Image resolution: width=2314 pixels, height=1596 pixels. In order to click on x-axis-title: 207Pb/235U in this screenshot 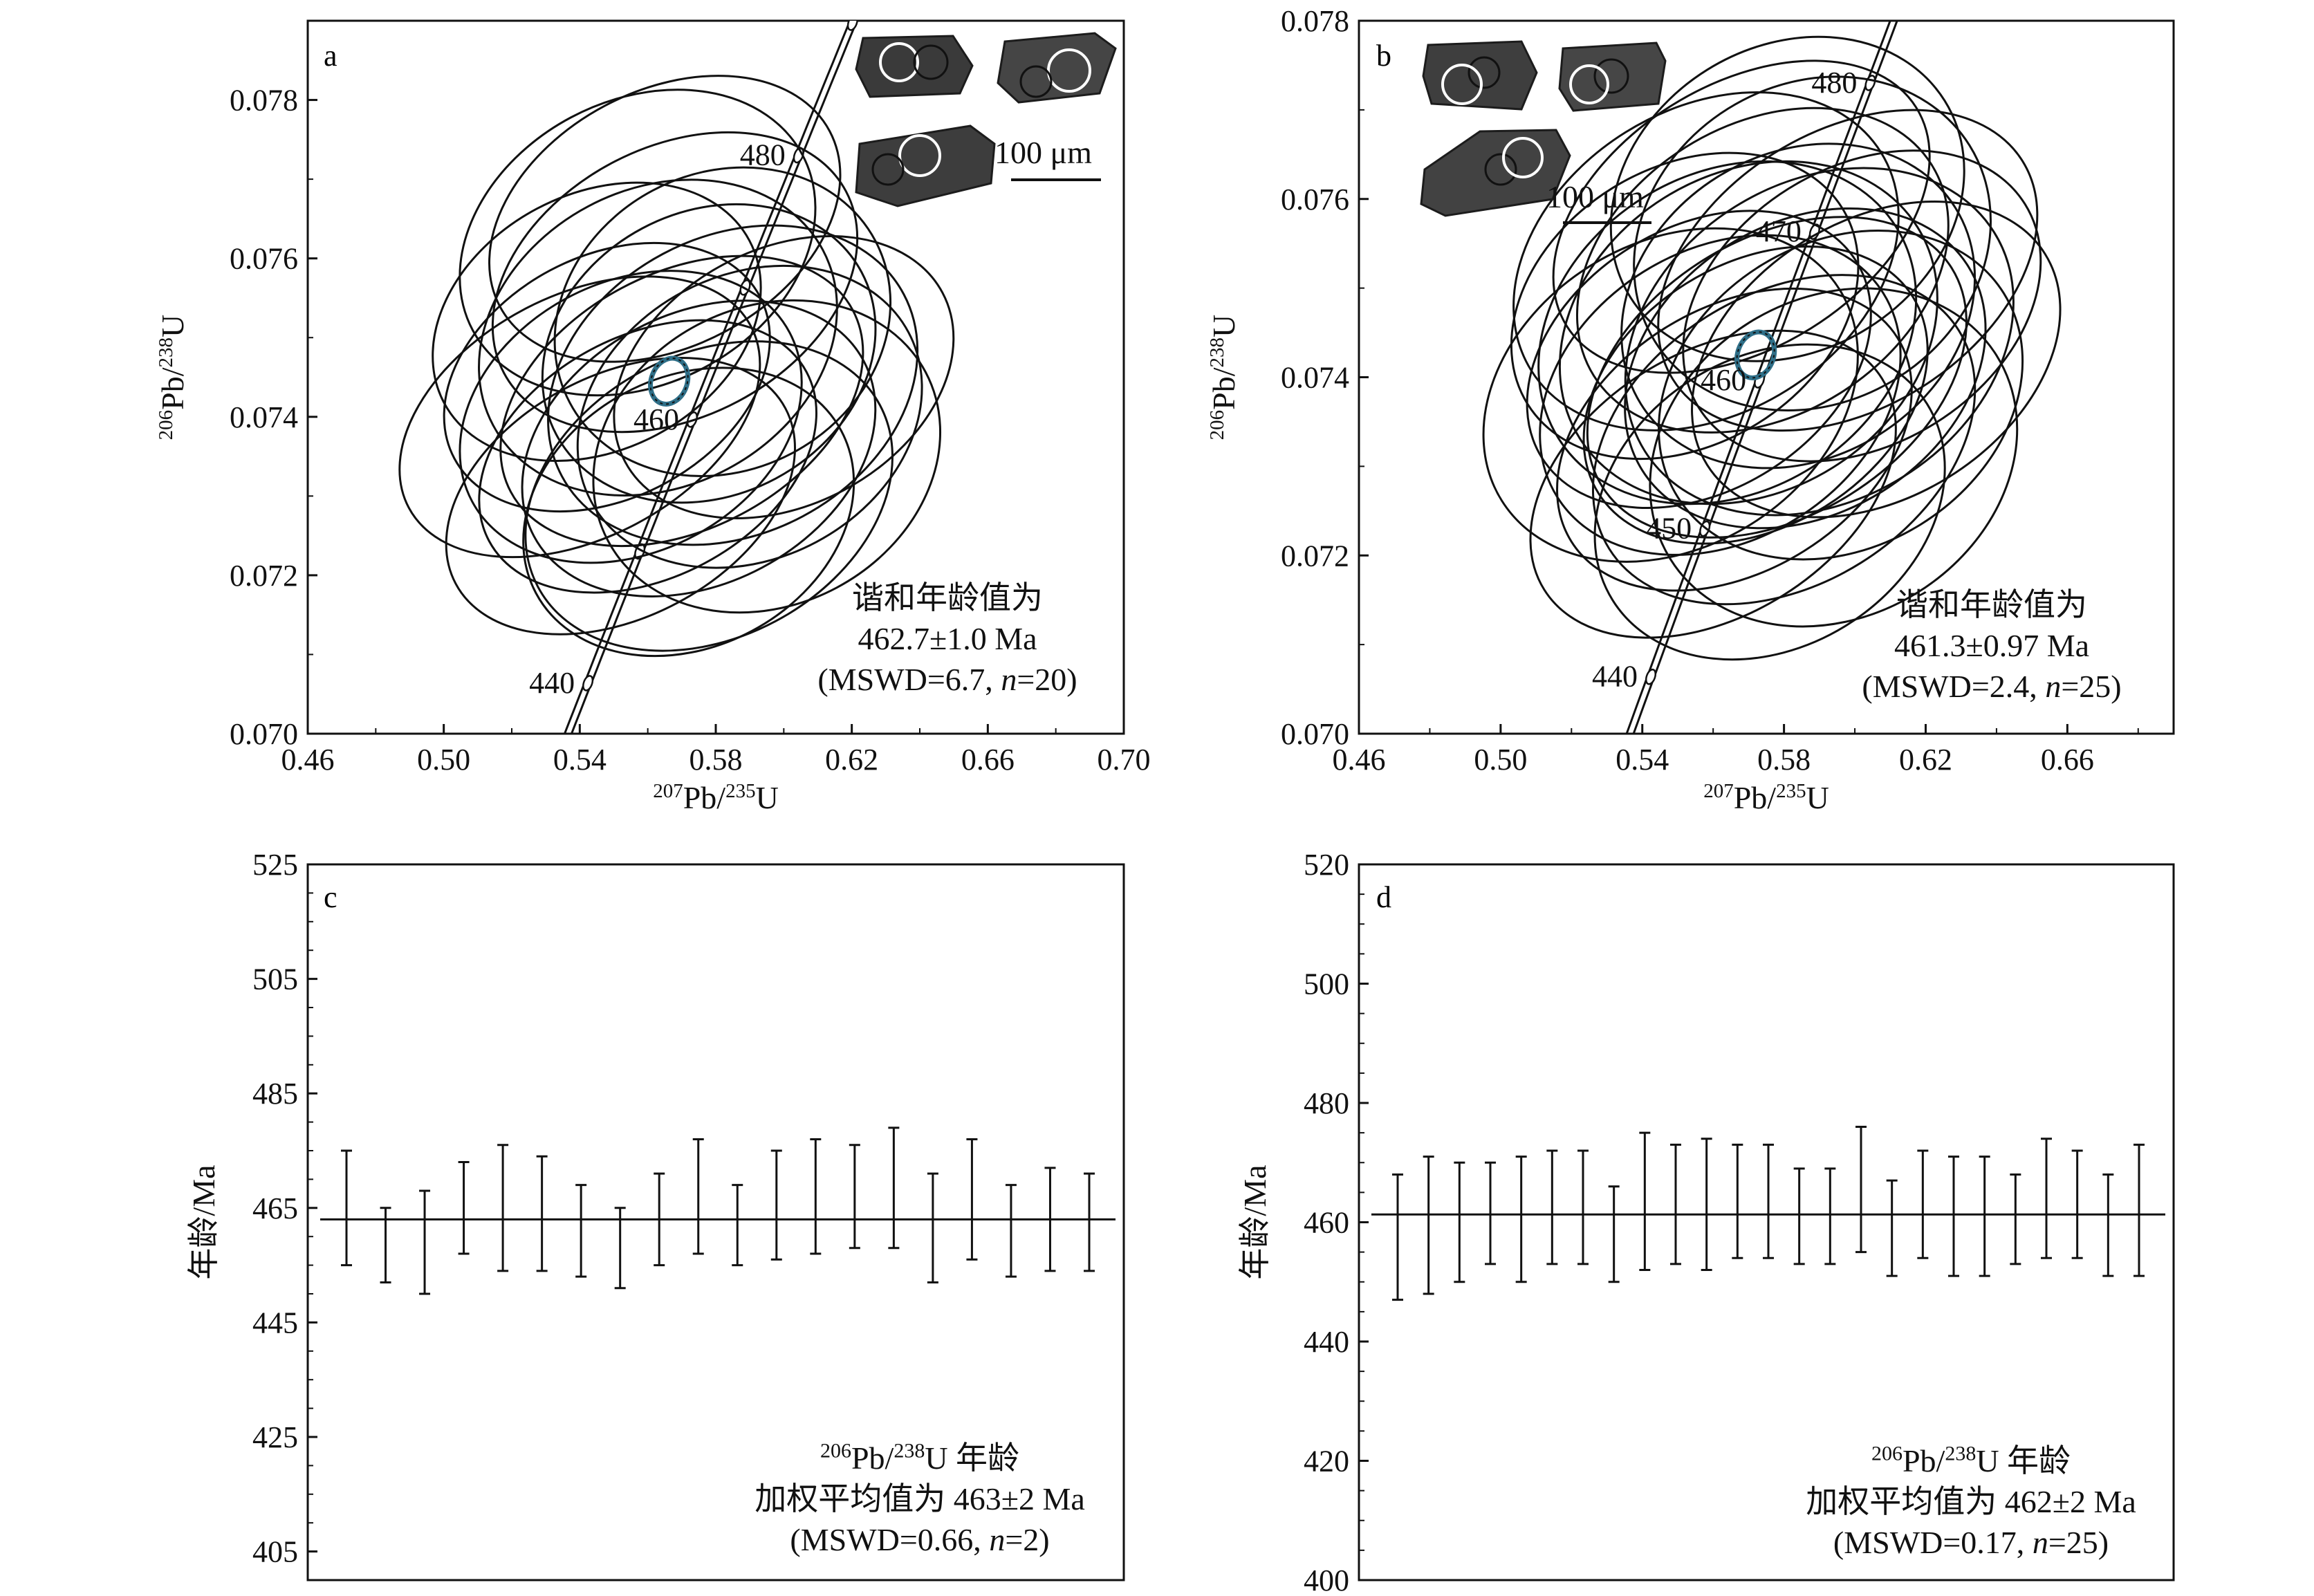, I will do `click(1766, 798)`.